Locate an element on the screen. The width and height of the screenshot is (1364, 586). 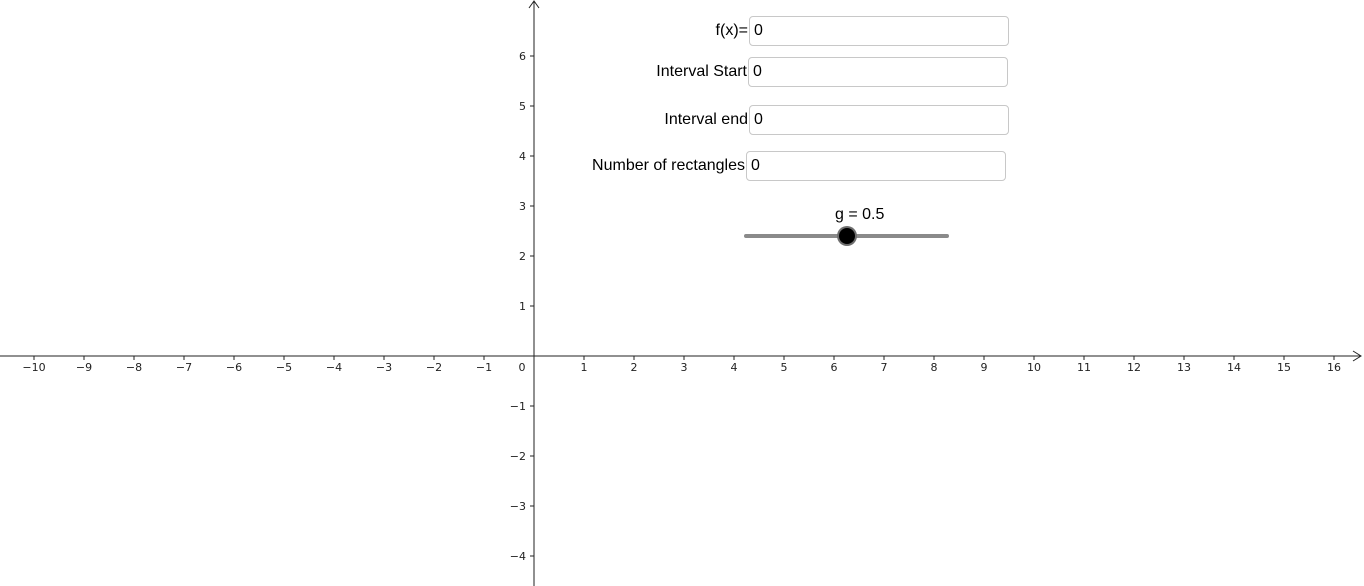
y-tick-label: −2 is located at coordinates (518, 456).